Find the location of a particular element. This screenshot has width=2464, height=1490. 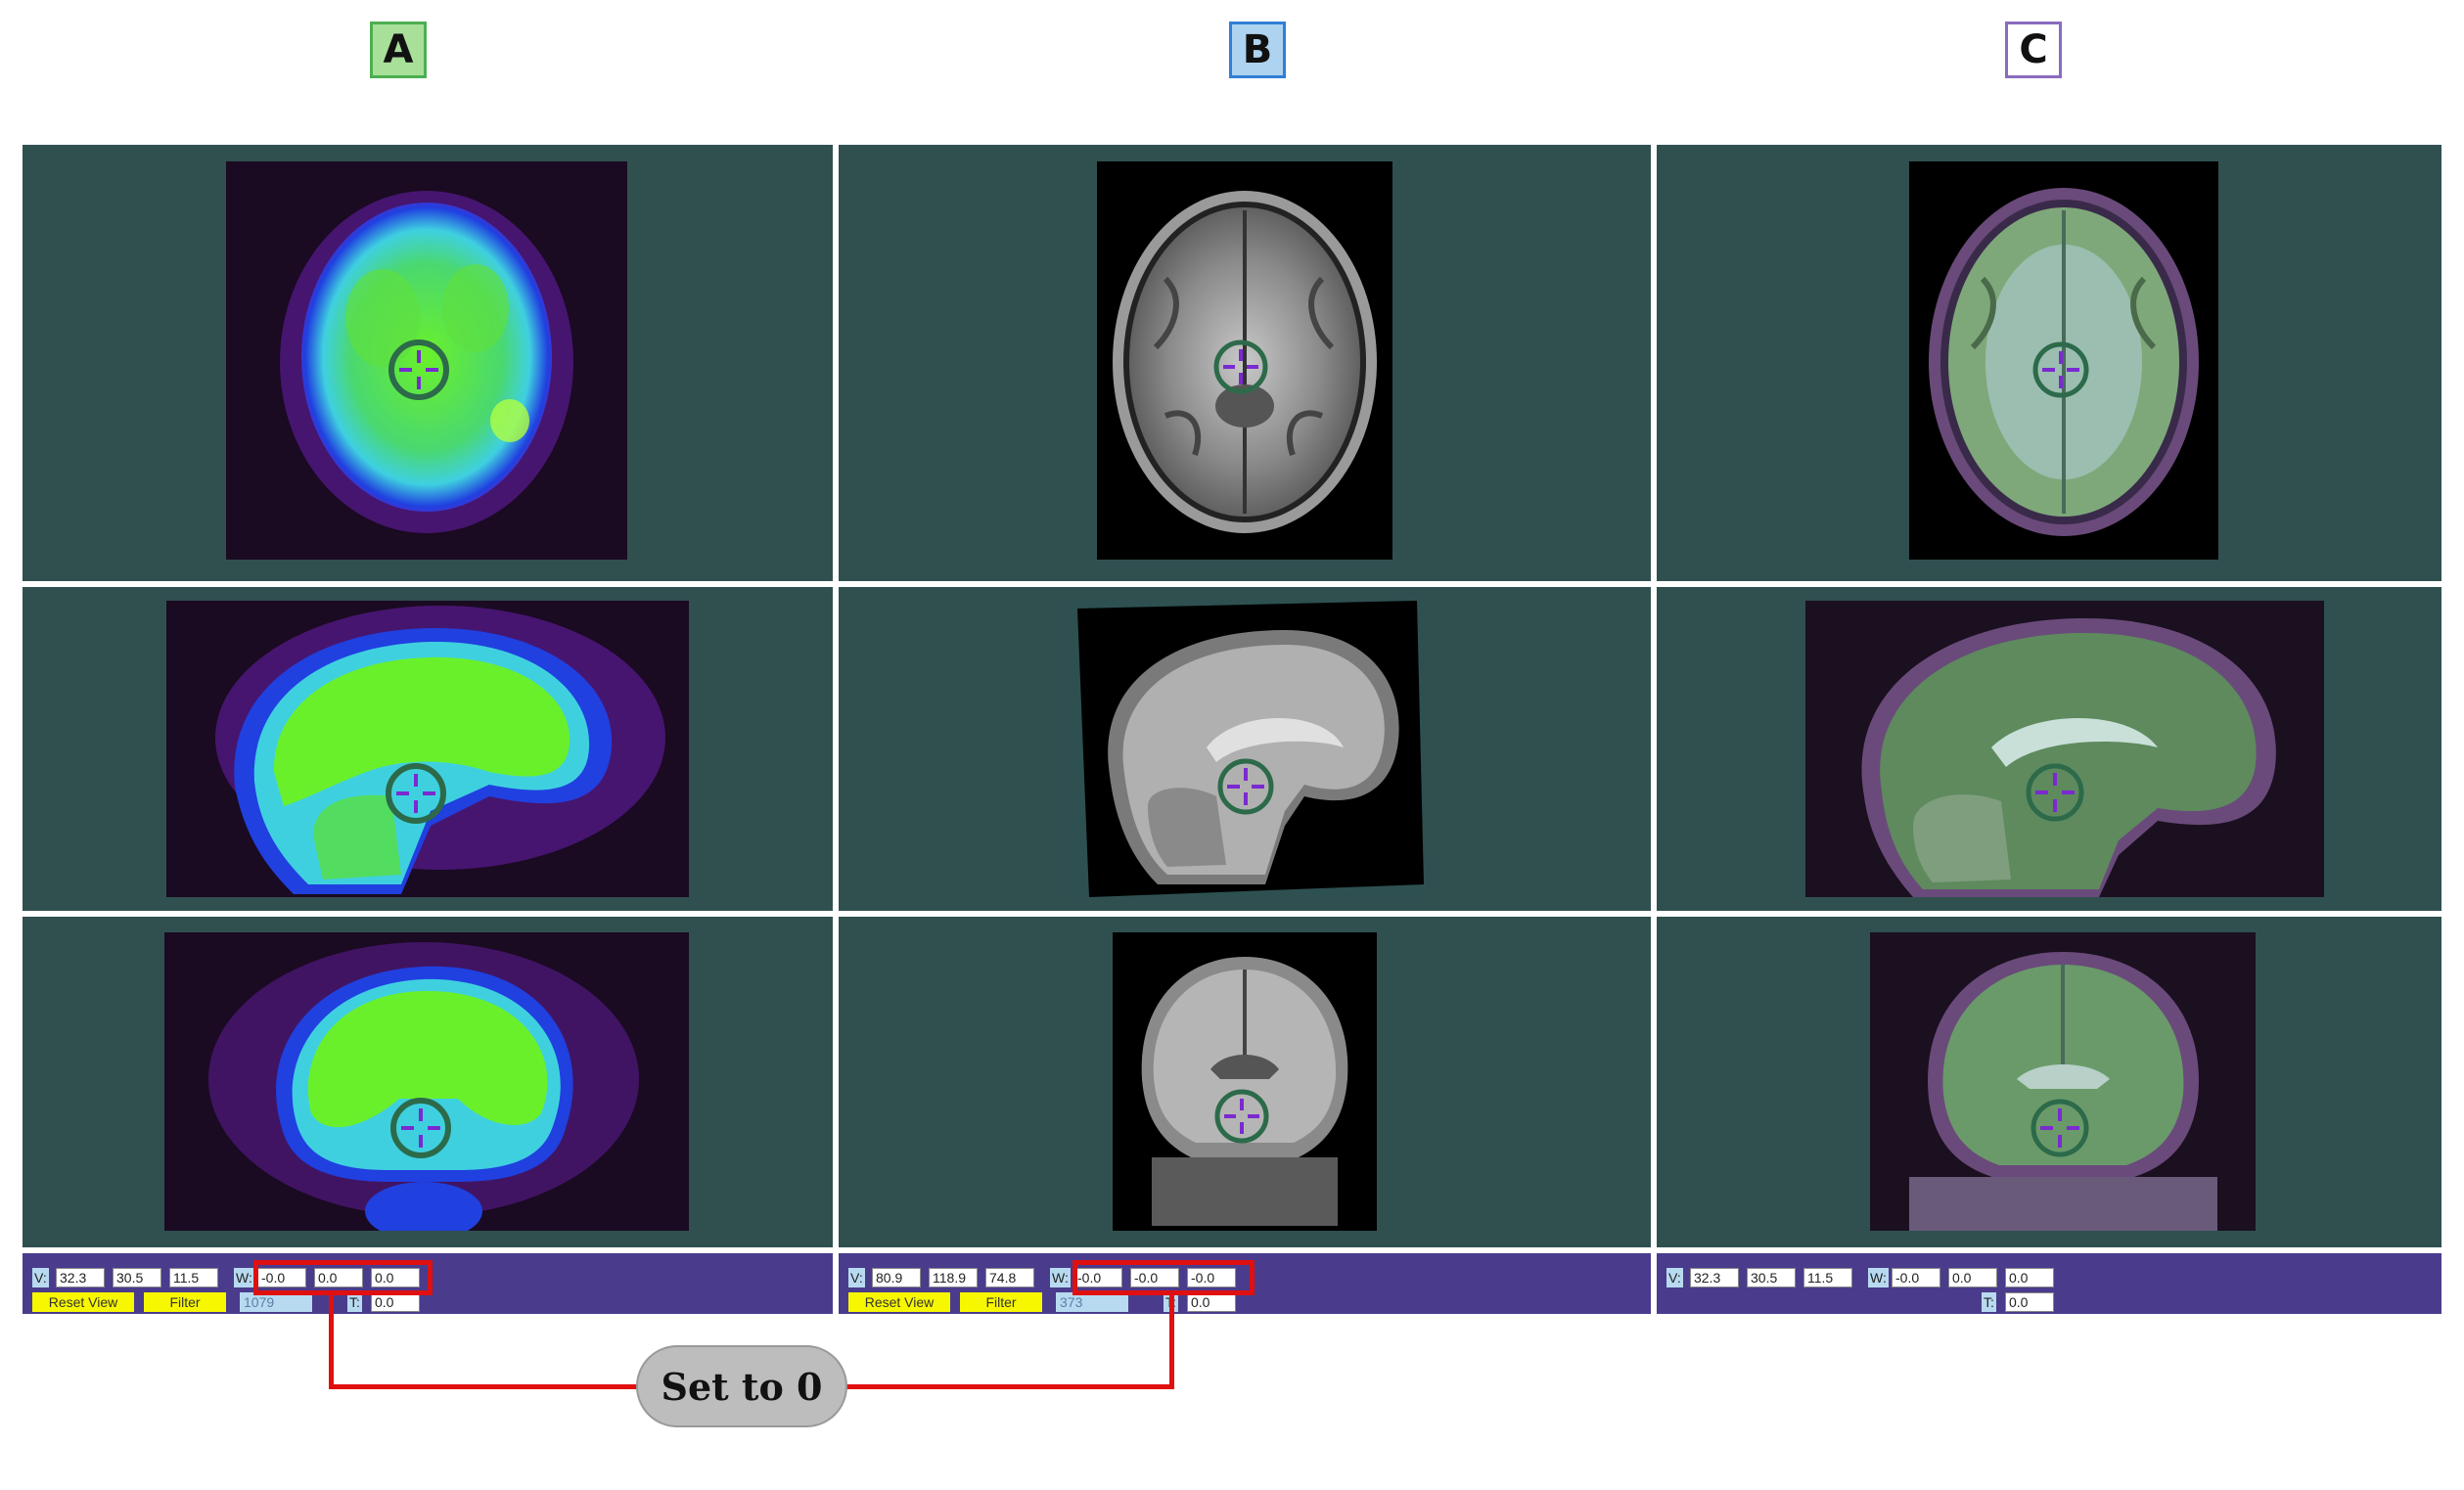

viewer-a-sagittal is located at coordinates (428, 749).